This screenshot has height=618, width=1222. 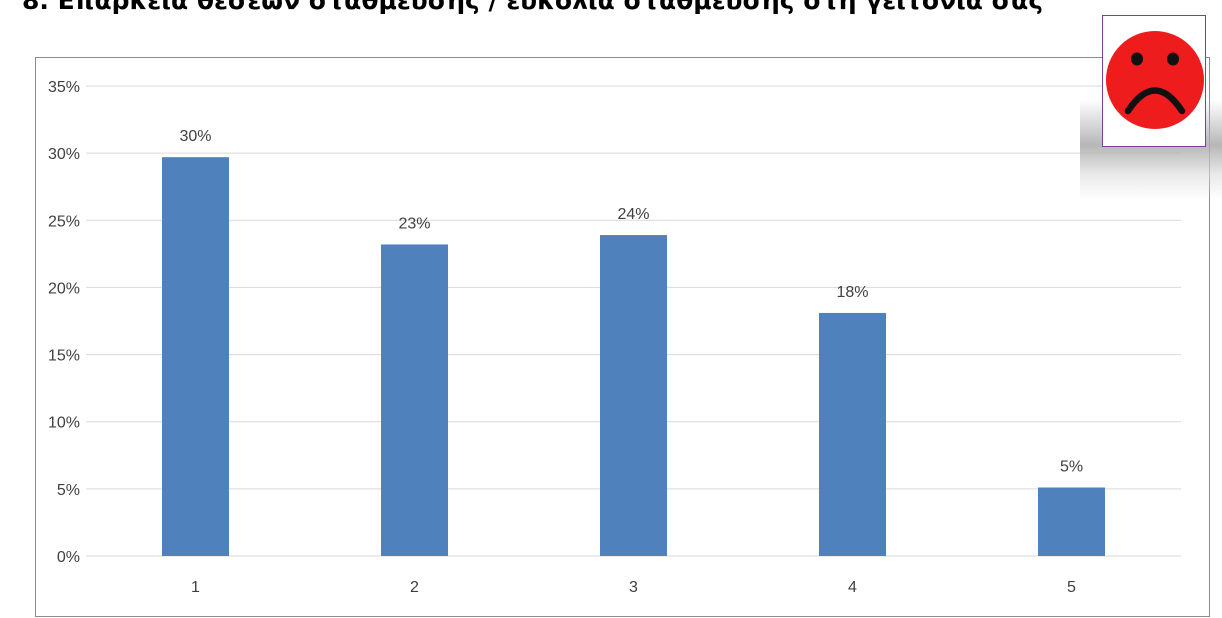 What do you see at coordinates (1071, 467) in the screenshot?
I see `data-label: 5%` at bounding box center [1071, 467].